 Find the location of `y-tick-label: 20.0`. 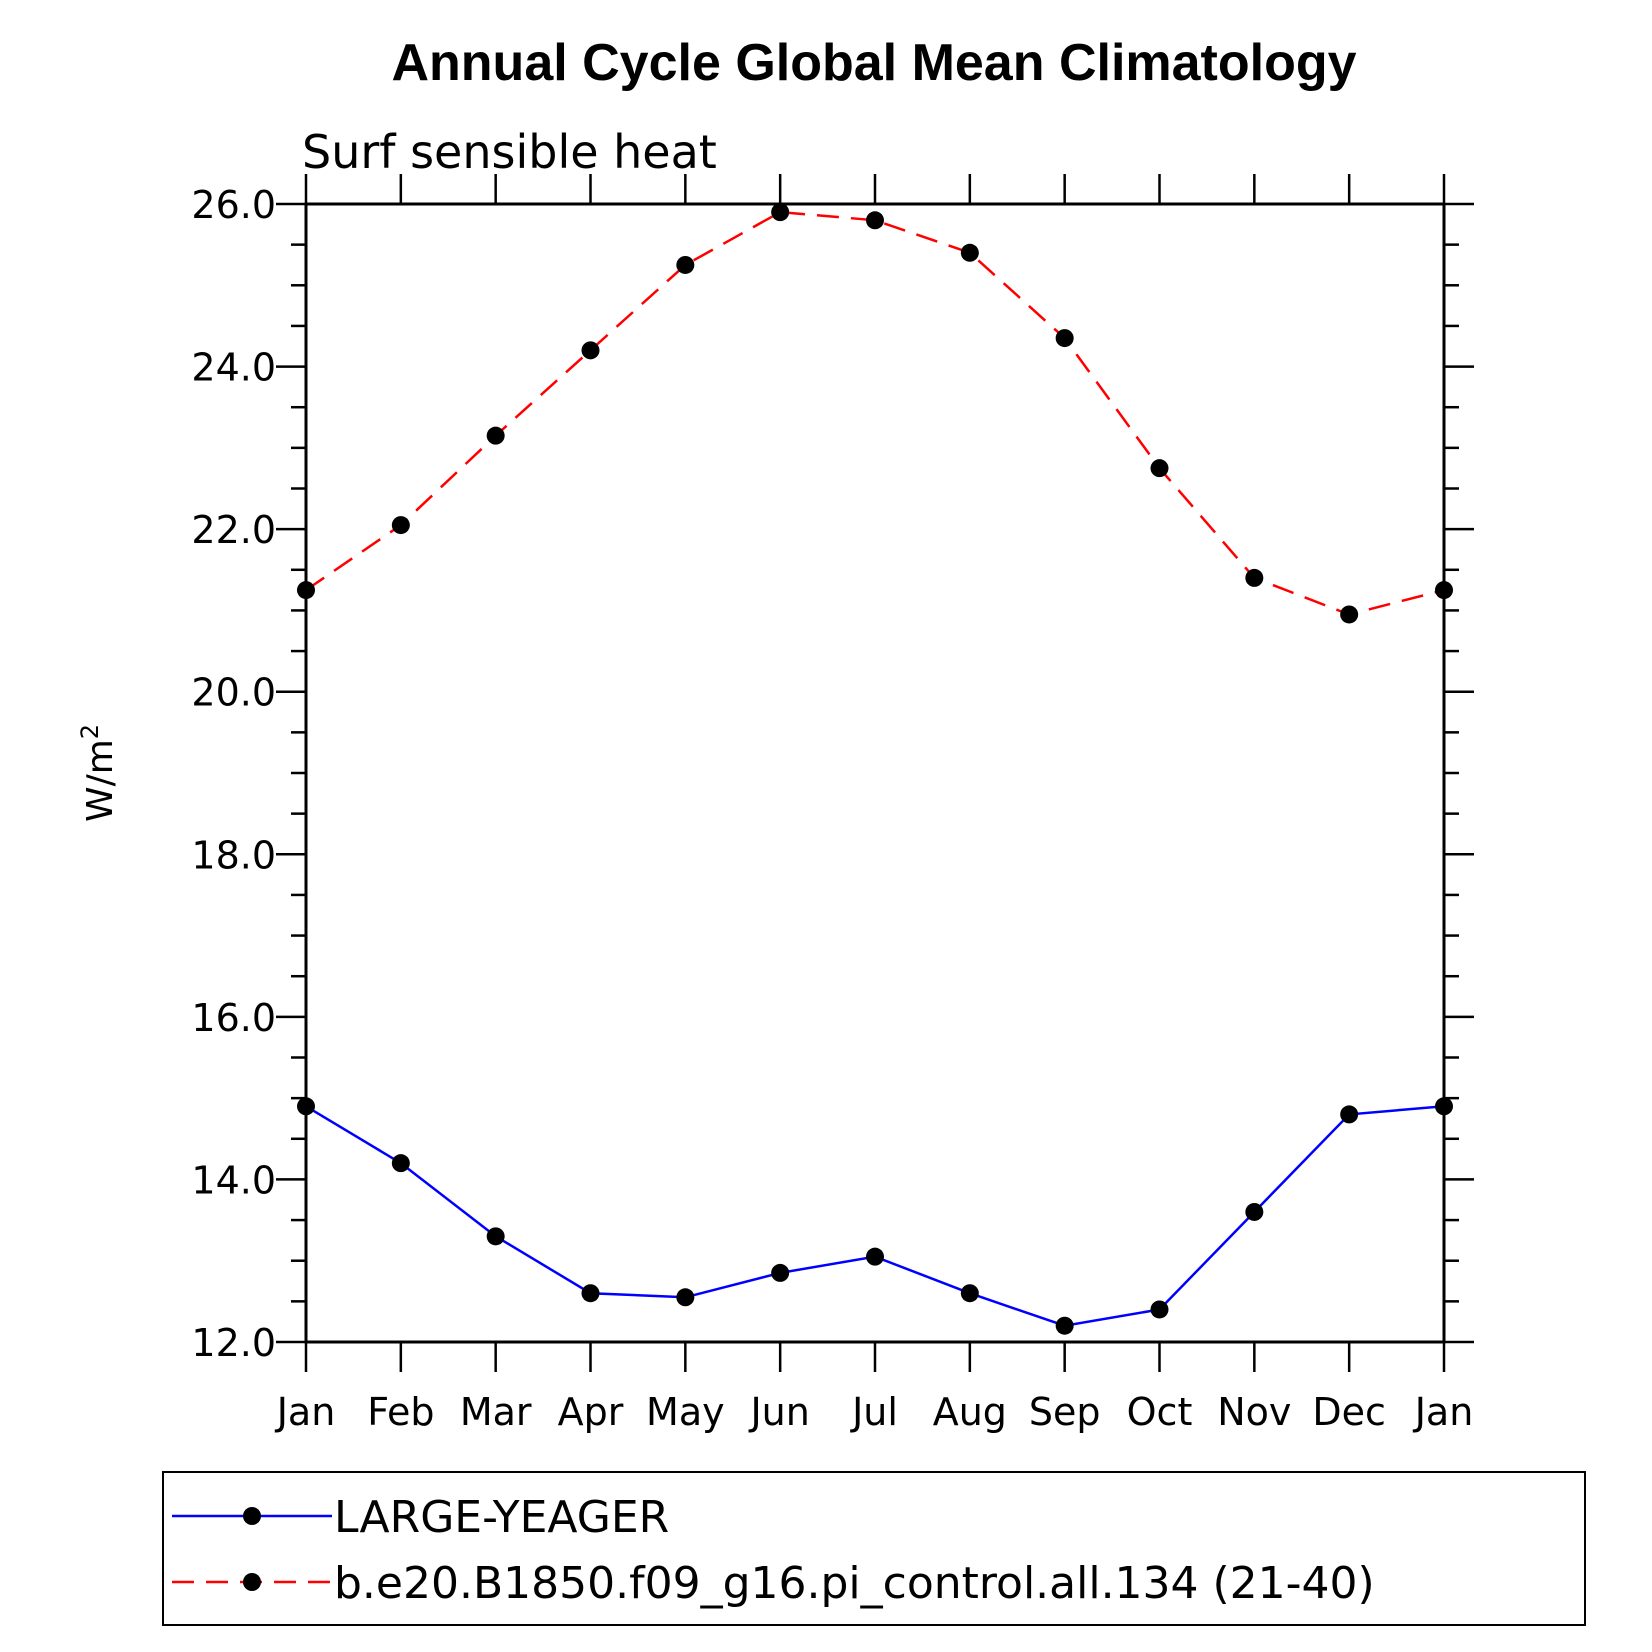

y-tick-label: 20.0 is located at coordinates (233, 693).